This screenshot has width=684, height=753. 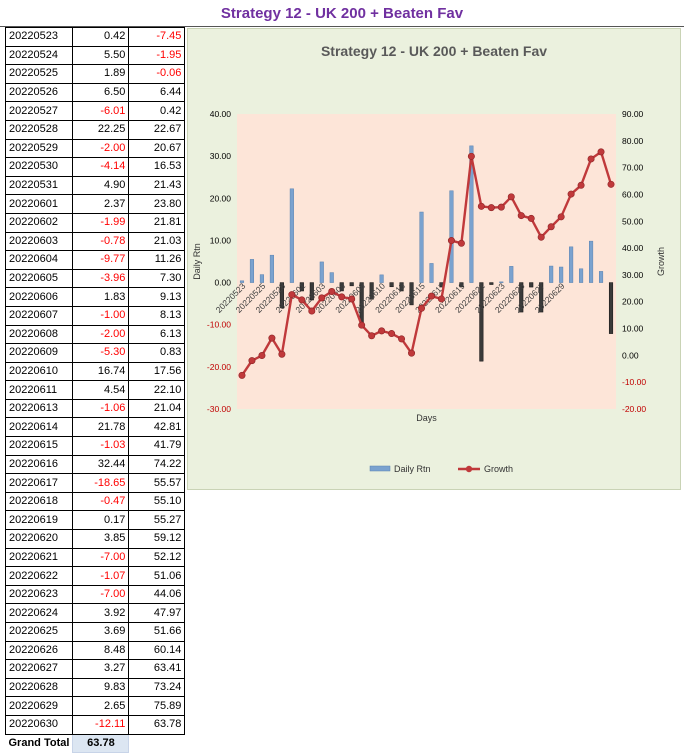 I want to click on table-row: 20220630 -12.11 63.78, so click(x=95, y=724).